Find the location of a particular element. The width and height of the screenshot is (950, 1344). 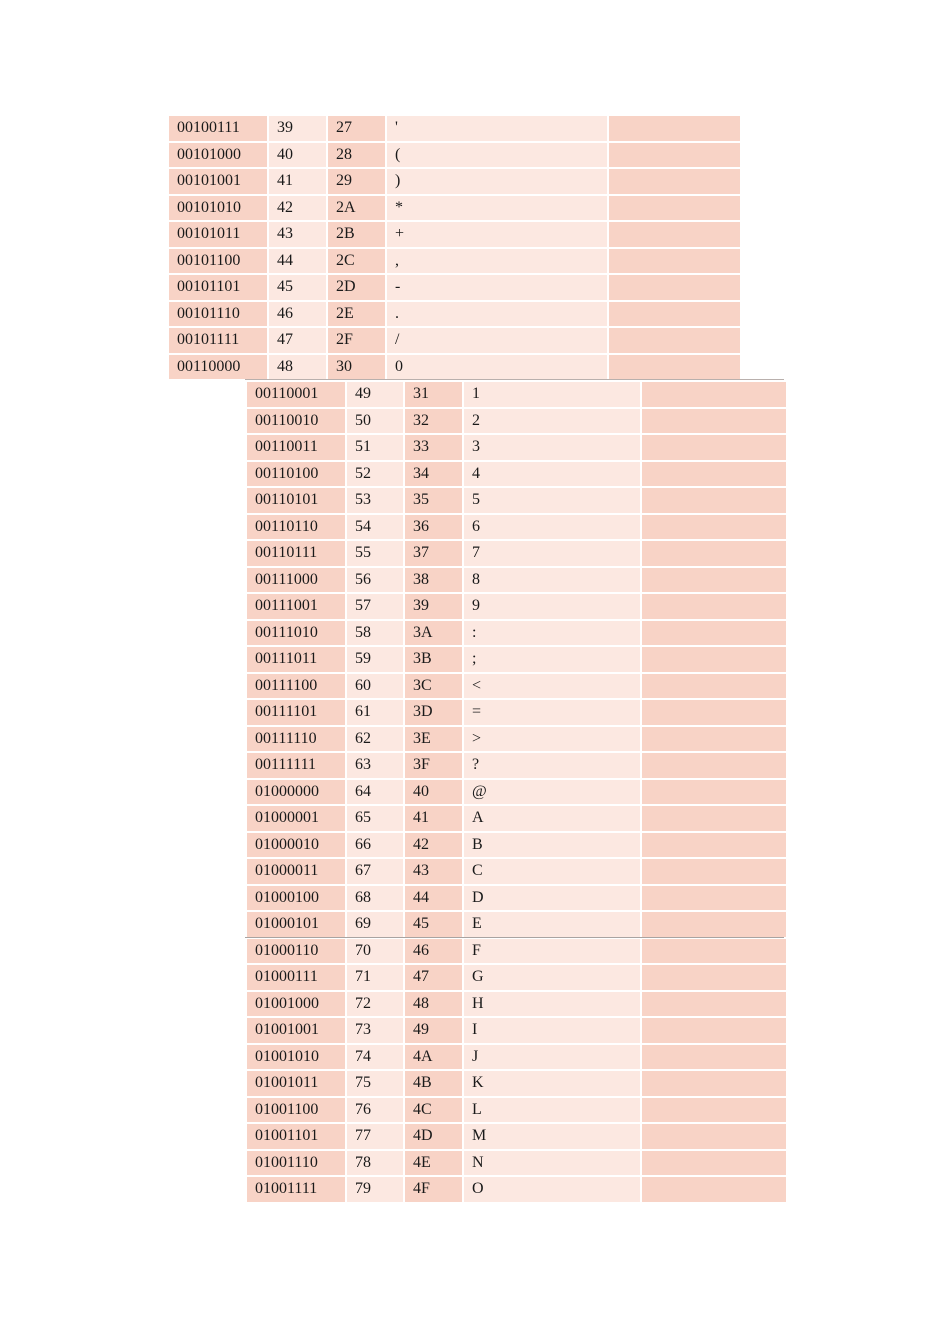

decimal-cell: 43 is located at coordinates (297, 234).